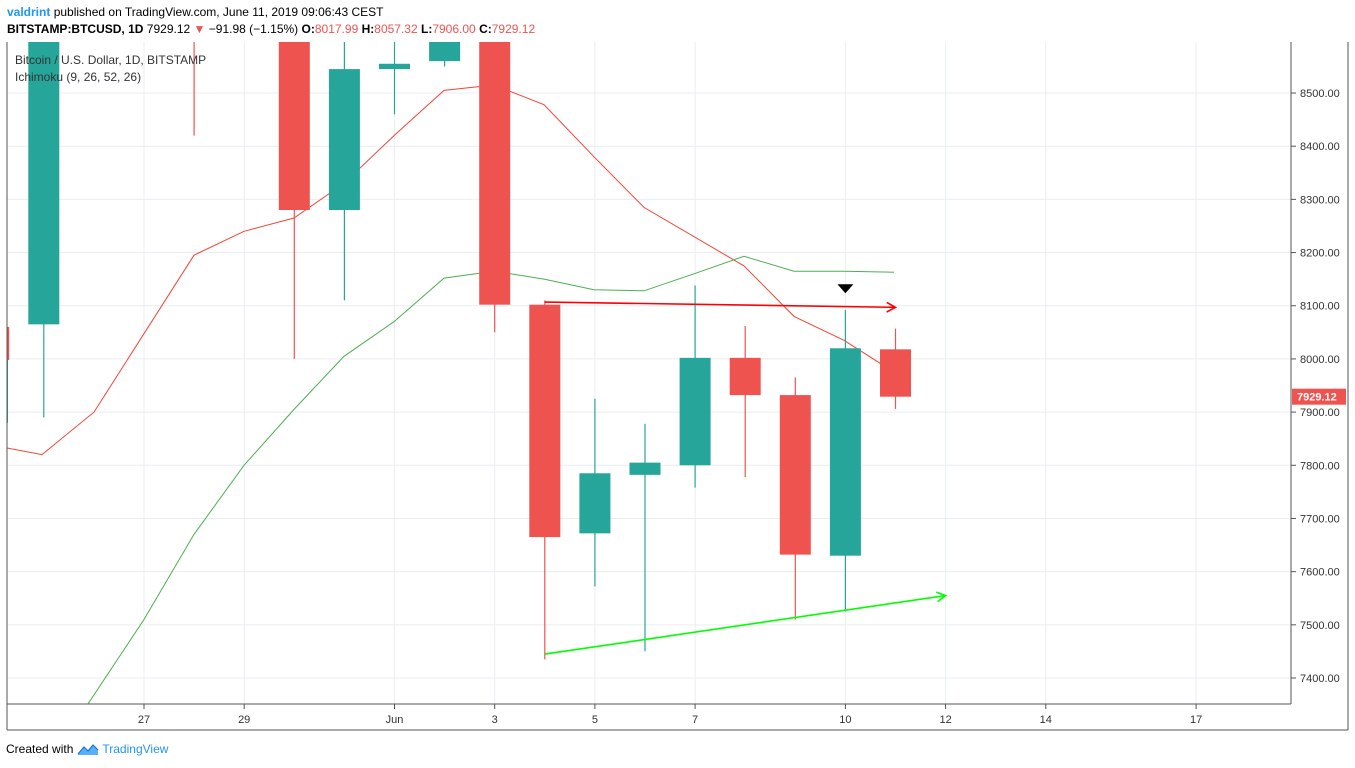 This screenshot has height=768, width=1355. I want to click on y-tick-label: 7600.00, so click(1320, 573).